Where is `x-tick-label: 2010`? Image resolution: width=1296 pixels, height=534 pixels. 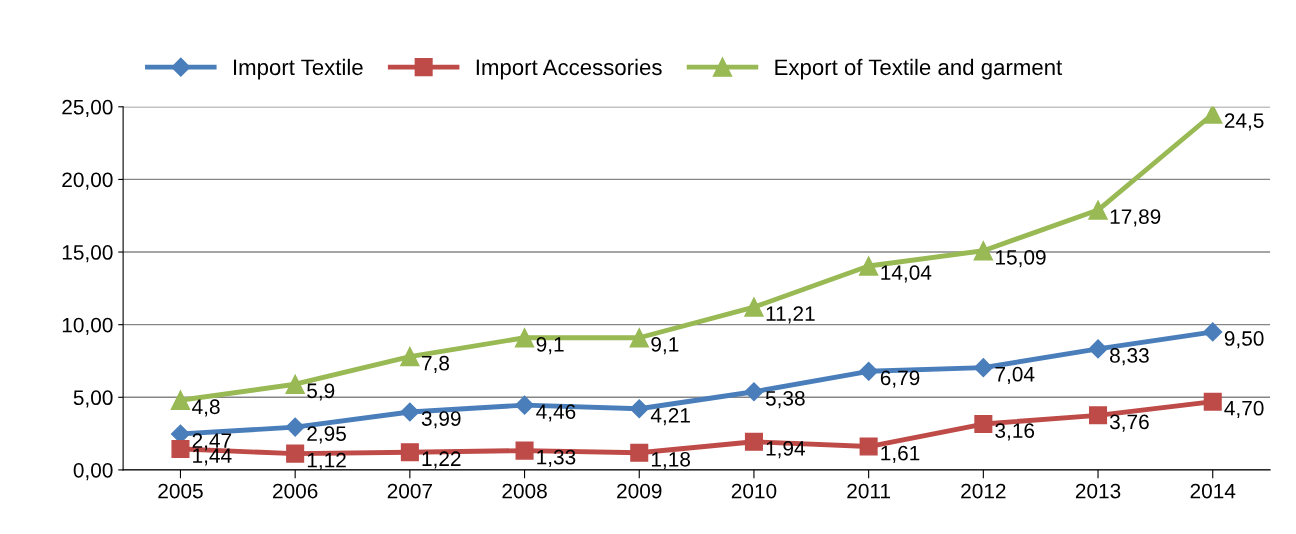 x-tick-label: 2010 is located at coordinates (754, 491).